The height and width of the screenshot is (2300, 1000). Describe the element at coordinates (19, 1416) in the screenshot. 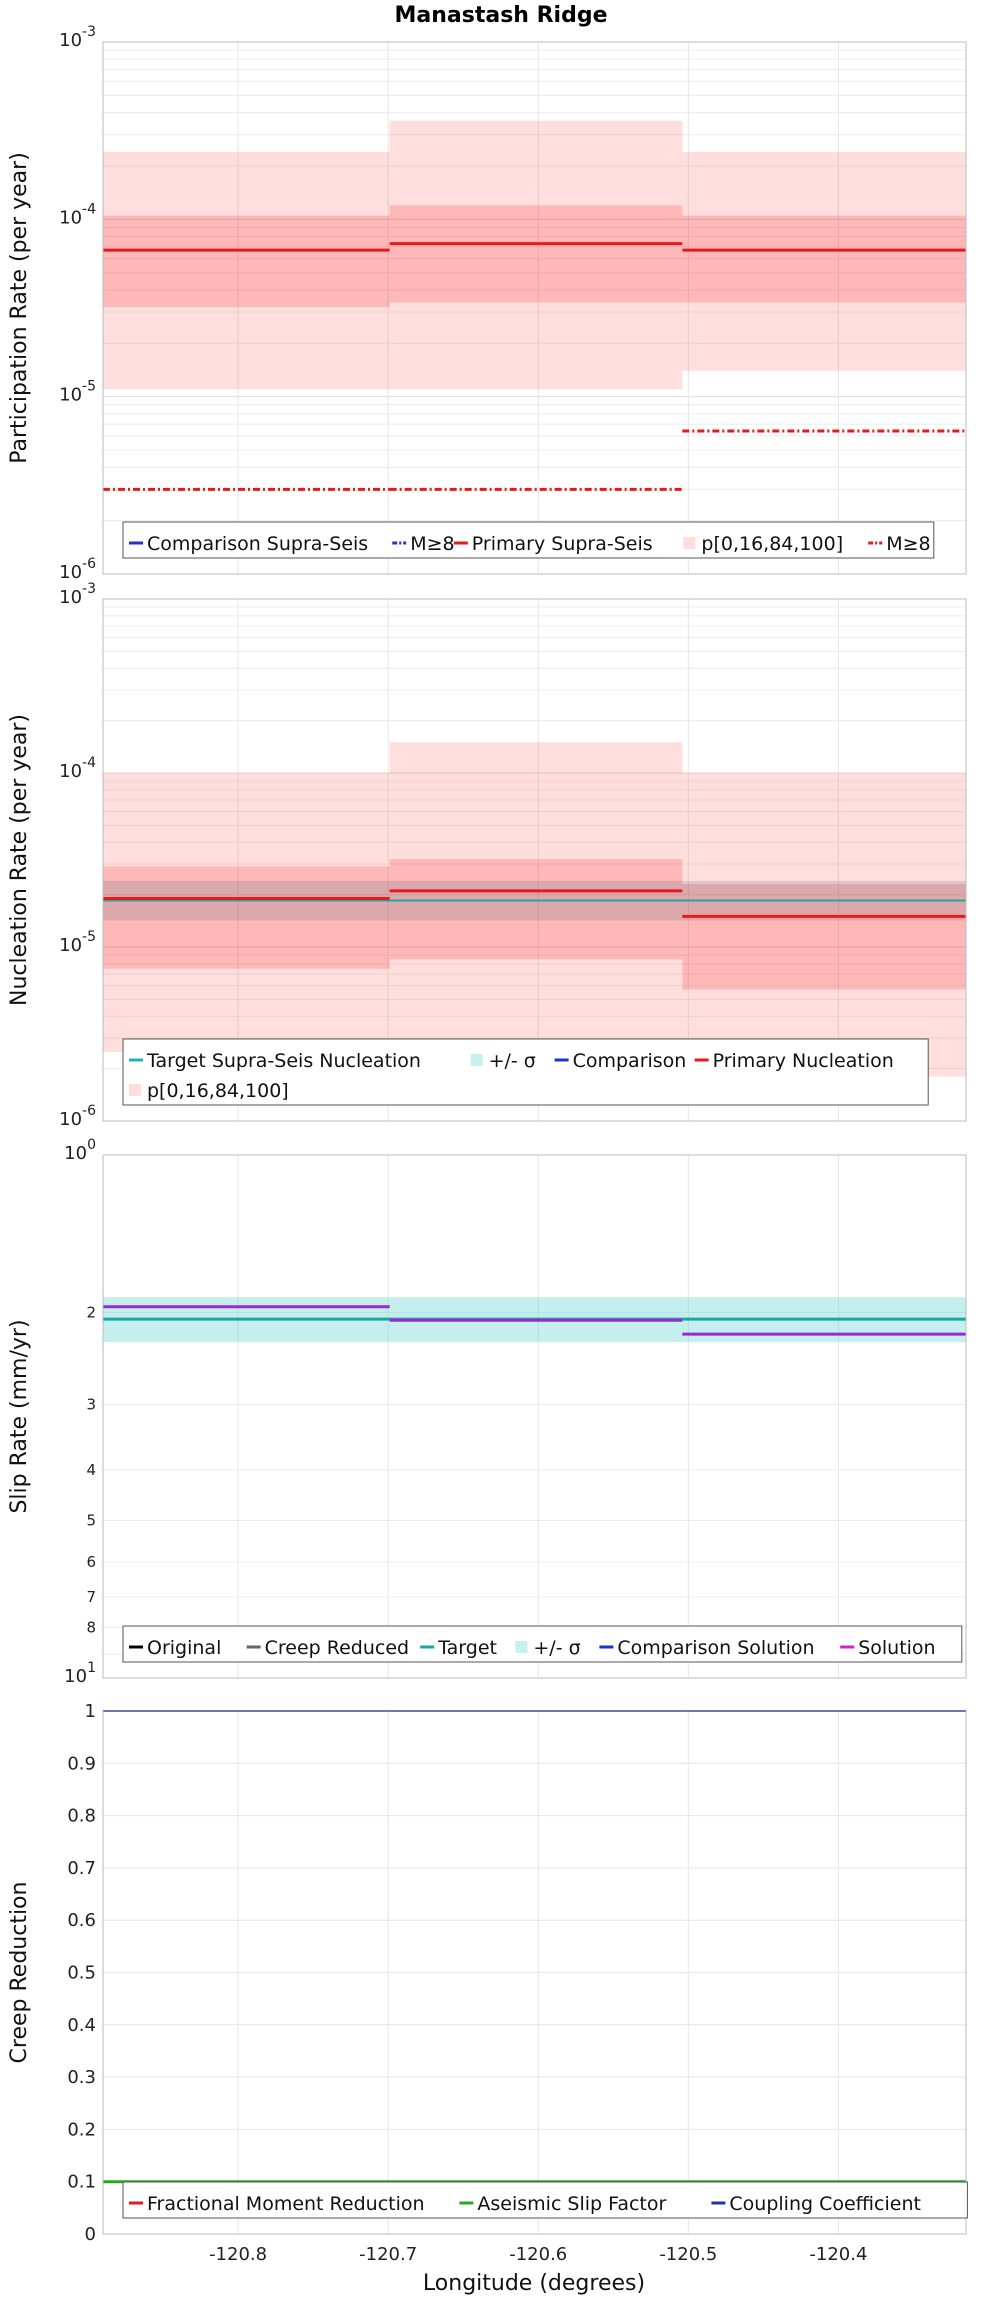

I see `y-axis-title: Slip Rate (mm/yr)` at that location.